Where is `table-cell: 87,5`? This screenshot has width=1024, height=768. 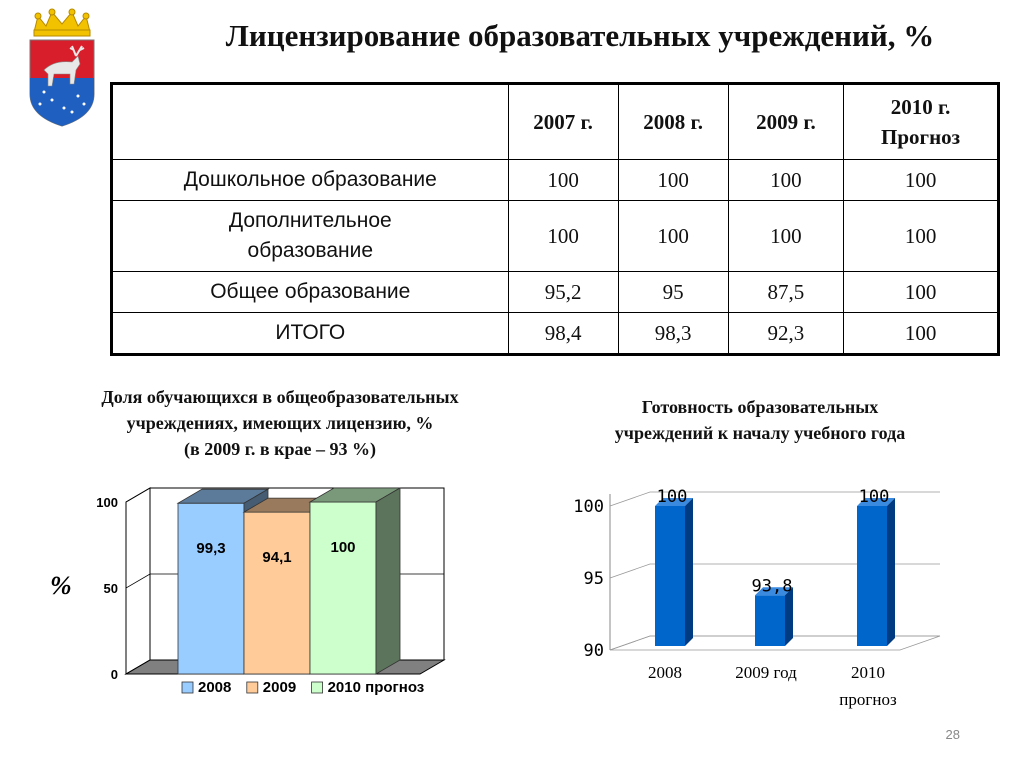 table-cell: 87,5 is located at coordinates (786, 292).